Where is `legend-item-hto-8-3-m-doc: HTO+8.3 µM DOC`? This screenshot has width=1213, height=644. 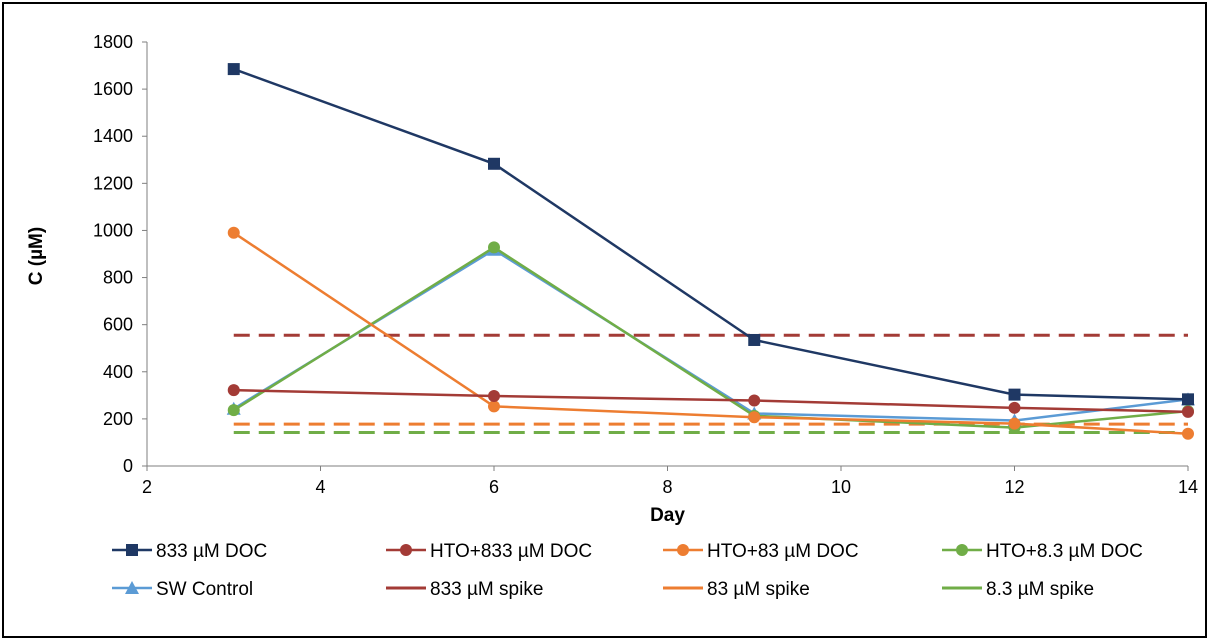 legend-item-hto-8-3-m-doc: HTO+8.3 µM DOC is located at coordinates (1042, 551).